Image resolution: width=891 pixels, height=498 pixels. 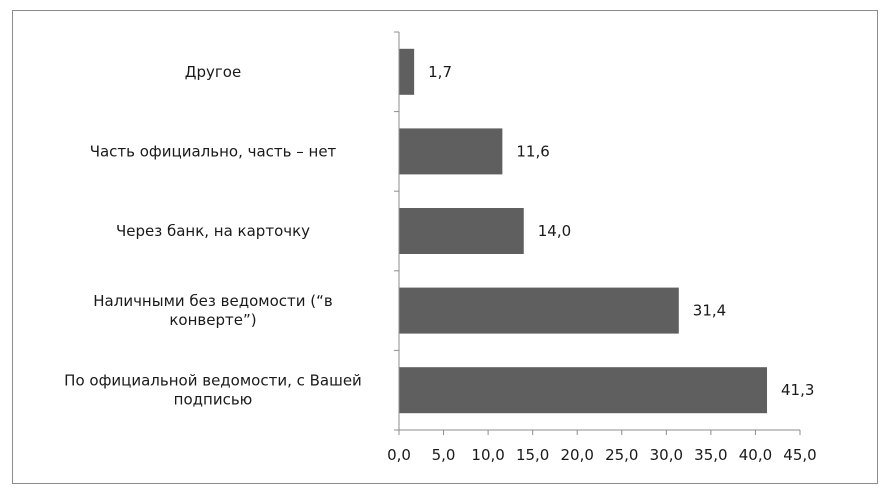 I want to click on tick-label-7: 35,0, so click(x=710, y=455).